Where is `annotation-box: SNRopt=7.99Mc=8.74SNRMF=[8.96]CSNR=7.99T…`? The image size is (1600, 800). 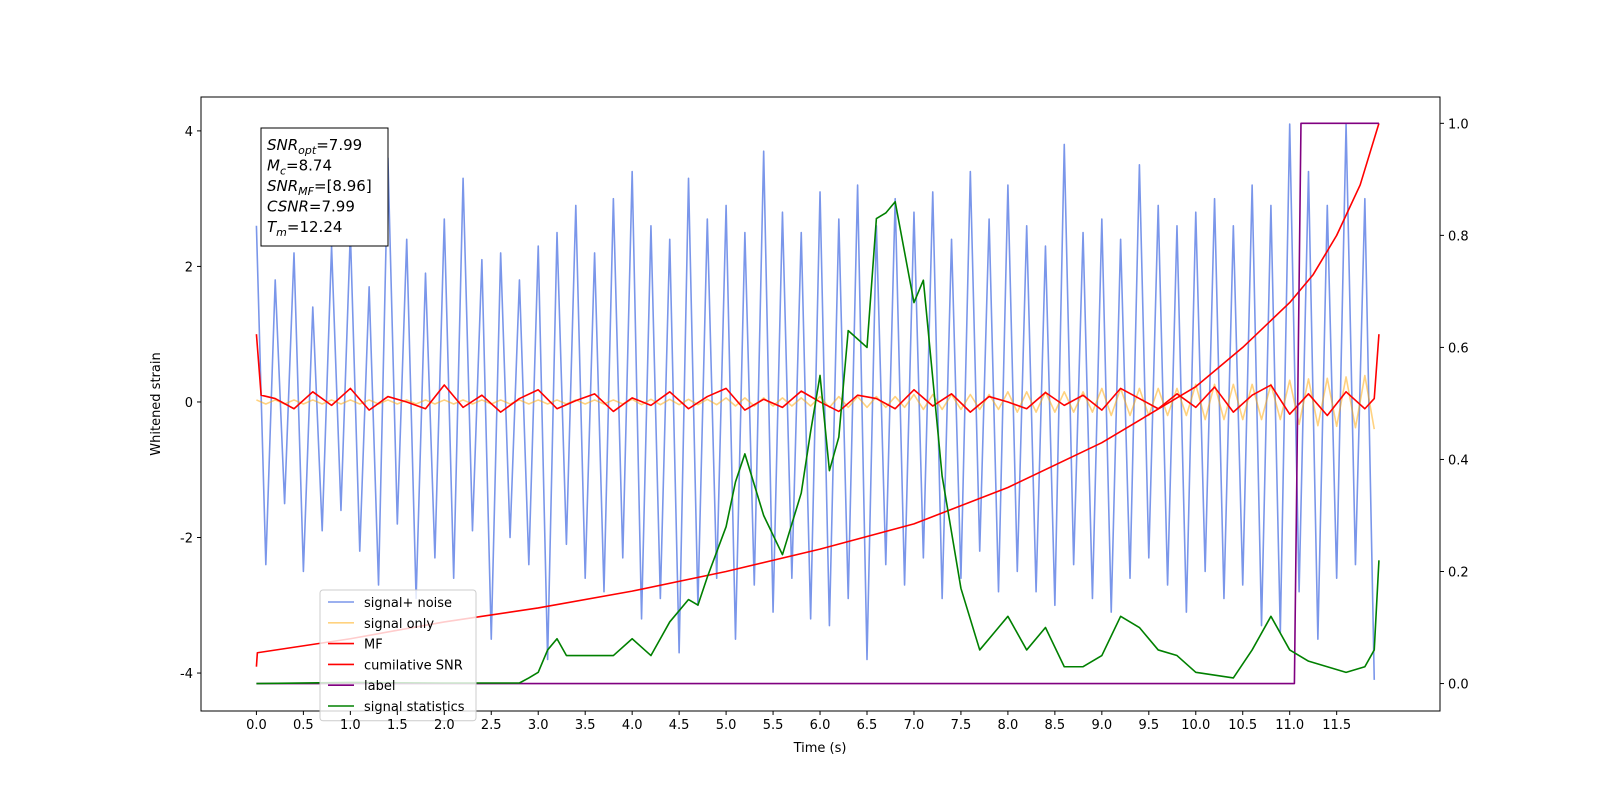
annotation-box: SNRopt=7.99Mc=8.74SNRMF=[8.96]CSNR=7.99T… is located at coordinates (324, 187).